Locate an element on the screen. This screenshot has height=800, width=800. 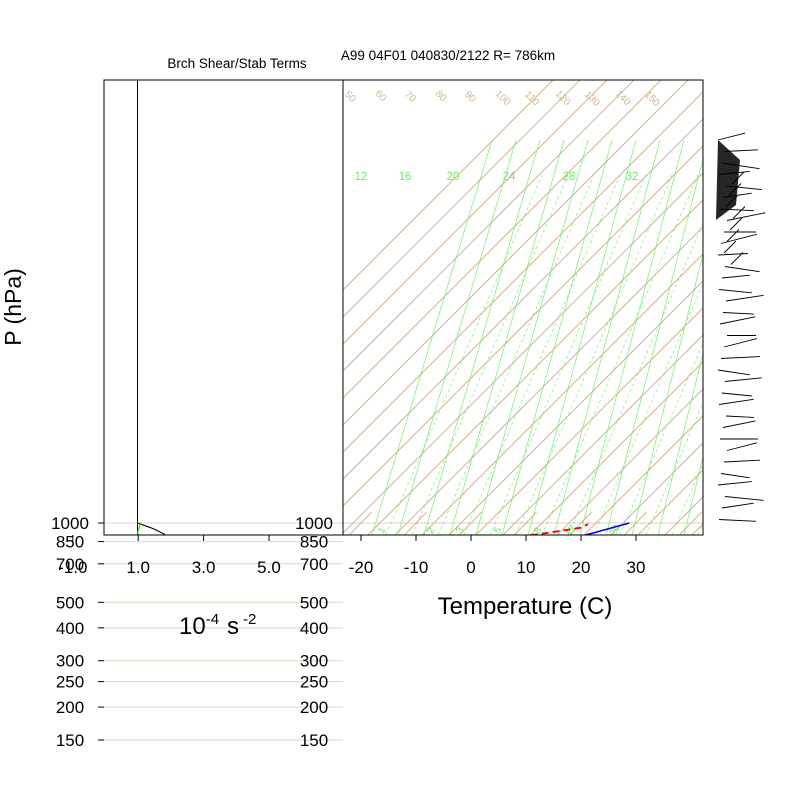
x-tick-label: 3.0 is located at coordinates (204, 567).